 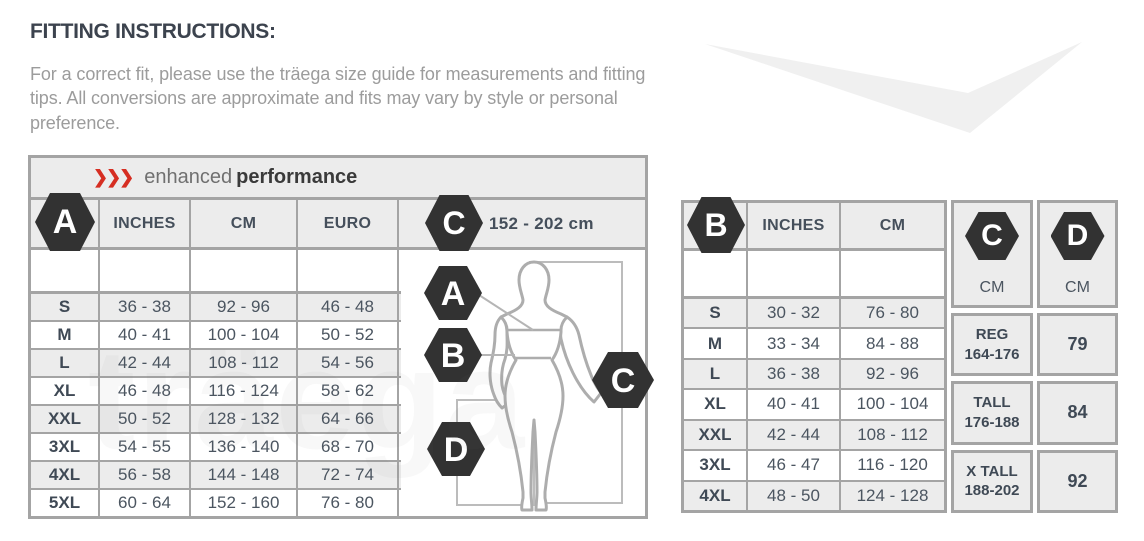 What do you see at coordinates (348, 475) in the screenshot?
I see `euro-cell: 72 - 74` at bounding box center [348, 475].